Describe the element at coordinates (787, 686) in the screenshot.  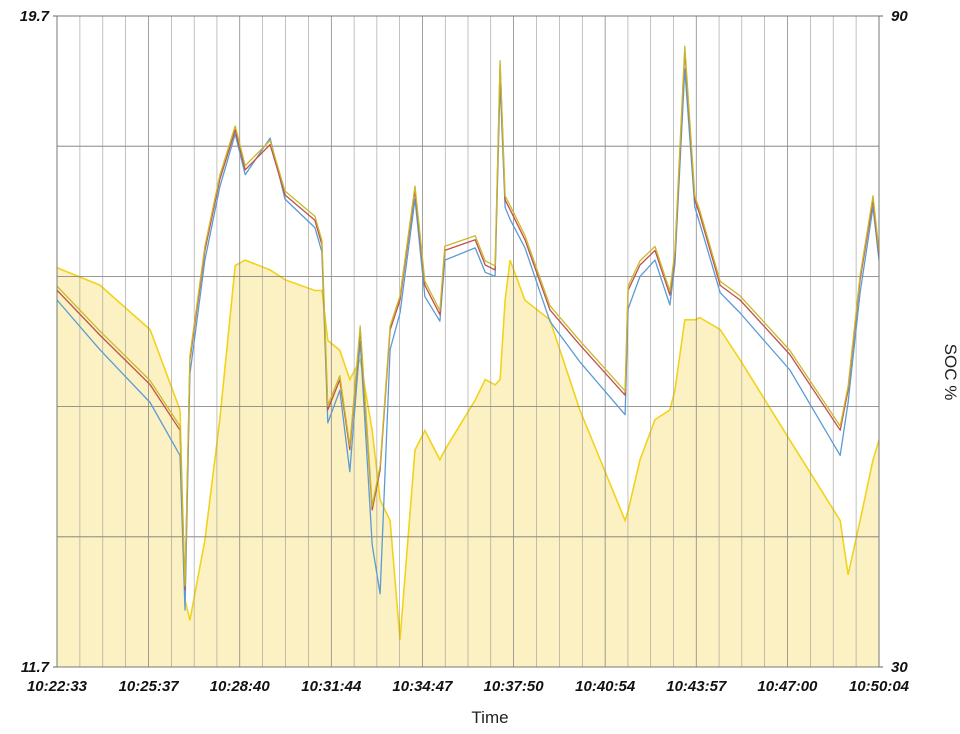
I see `x-tick-label: 10:47:00` at that location.